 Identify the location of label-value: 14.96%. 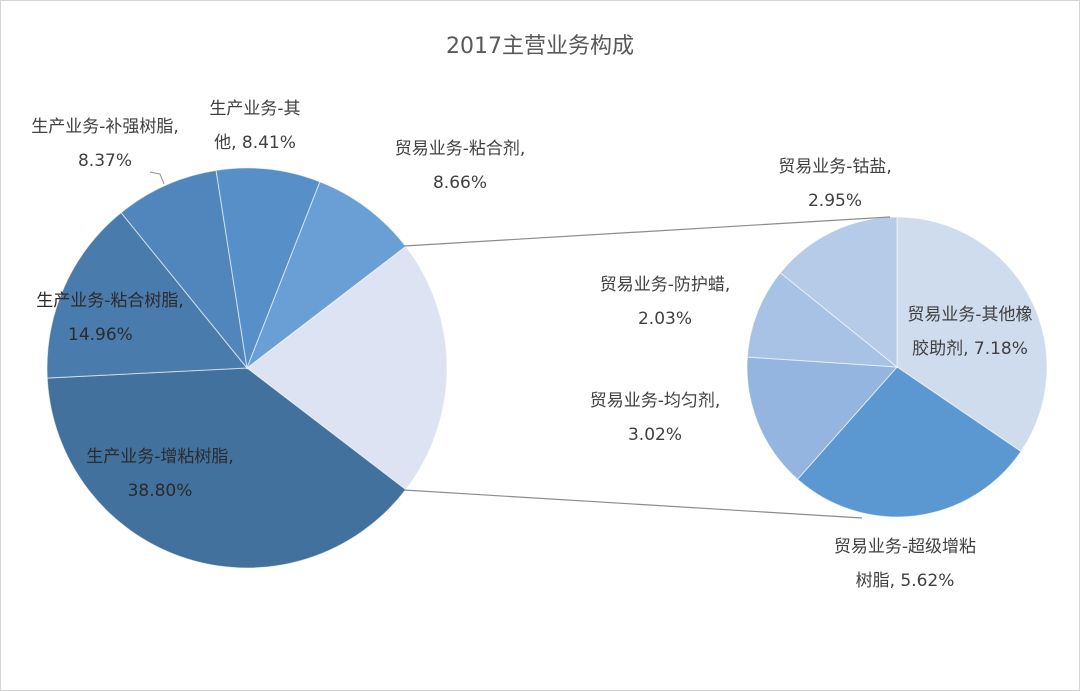
(100, 335).